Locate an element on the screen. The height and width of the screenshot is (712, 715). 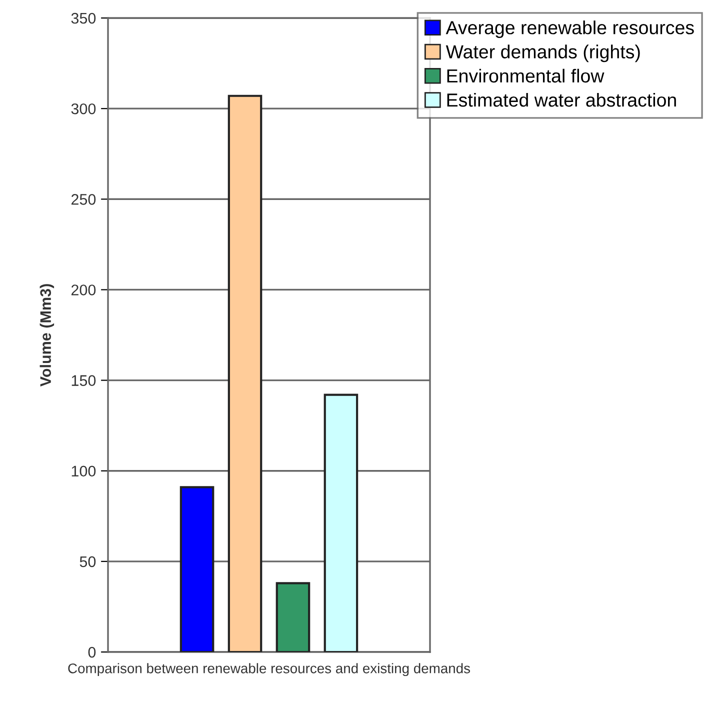
legend-label: Estimated water abstraction is located at coordinates (561, 99).